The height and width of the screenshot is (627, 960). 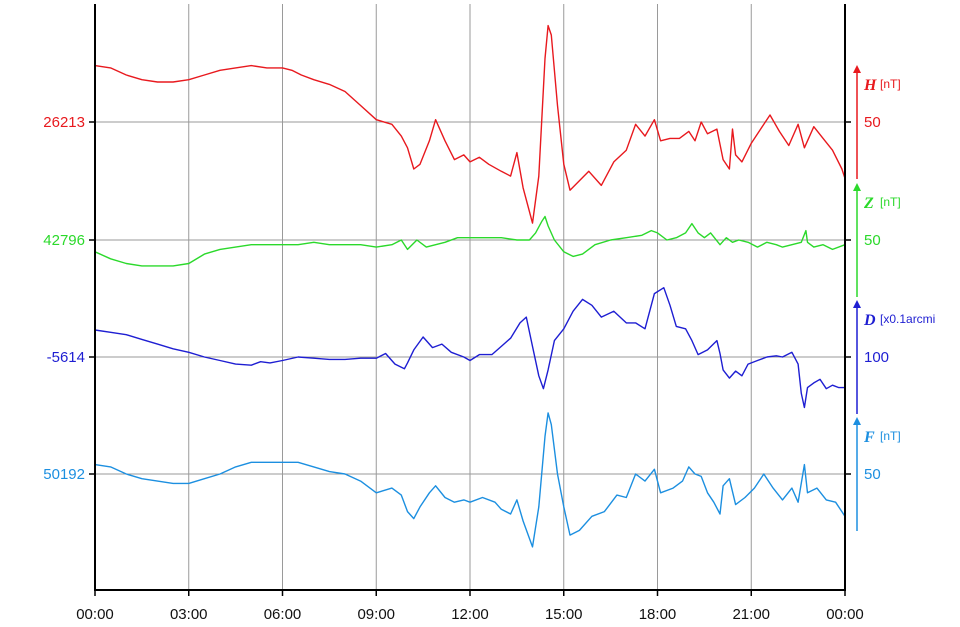 I want to click on baseline-label-h: 26213, so click(x=64, y=122).